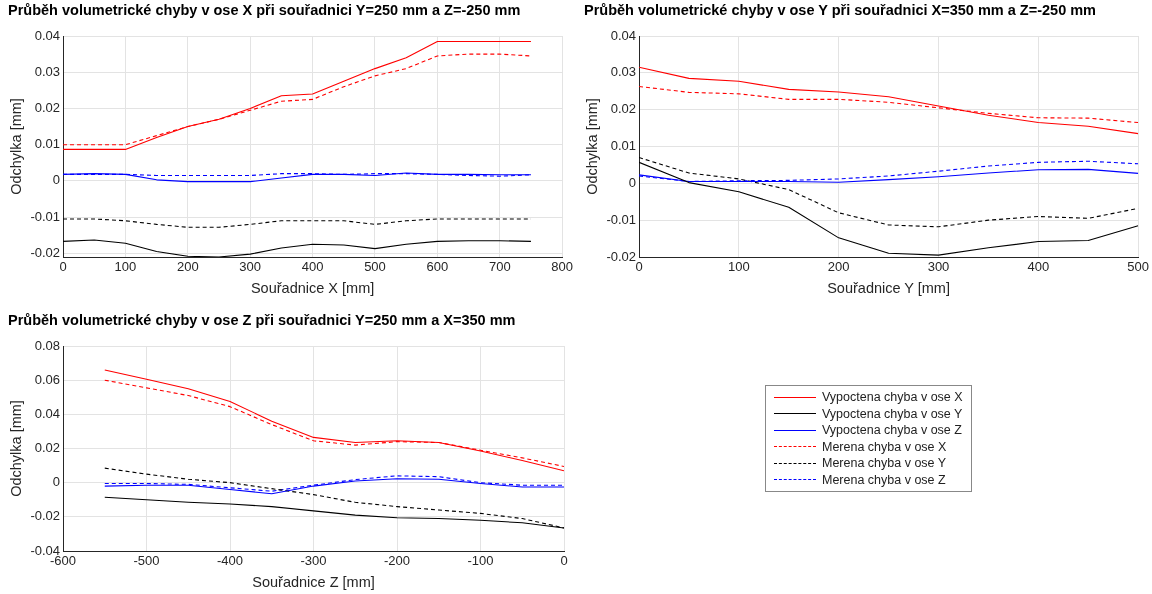  Describe the element at coordinates (884, 446) in the screenshot. I see `legend-label: Merena chyba v ose X` at that location.